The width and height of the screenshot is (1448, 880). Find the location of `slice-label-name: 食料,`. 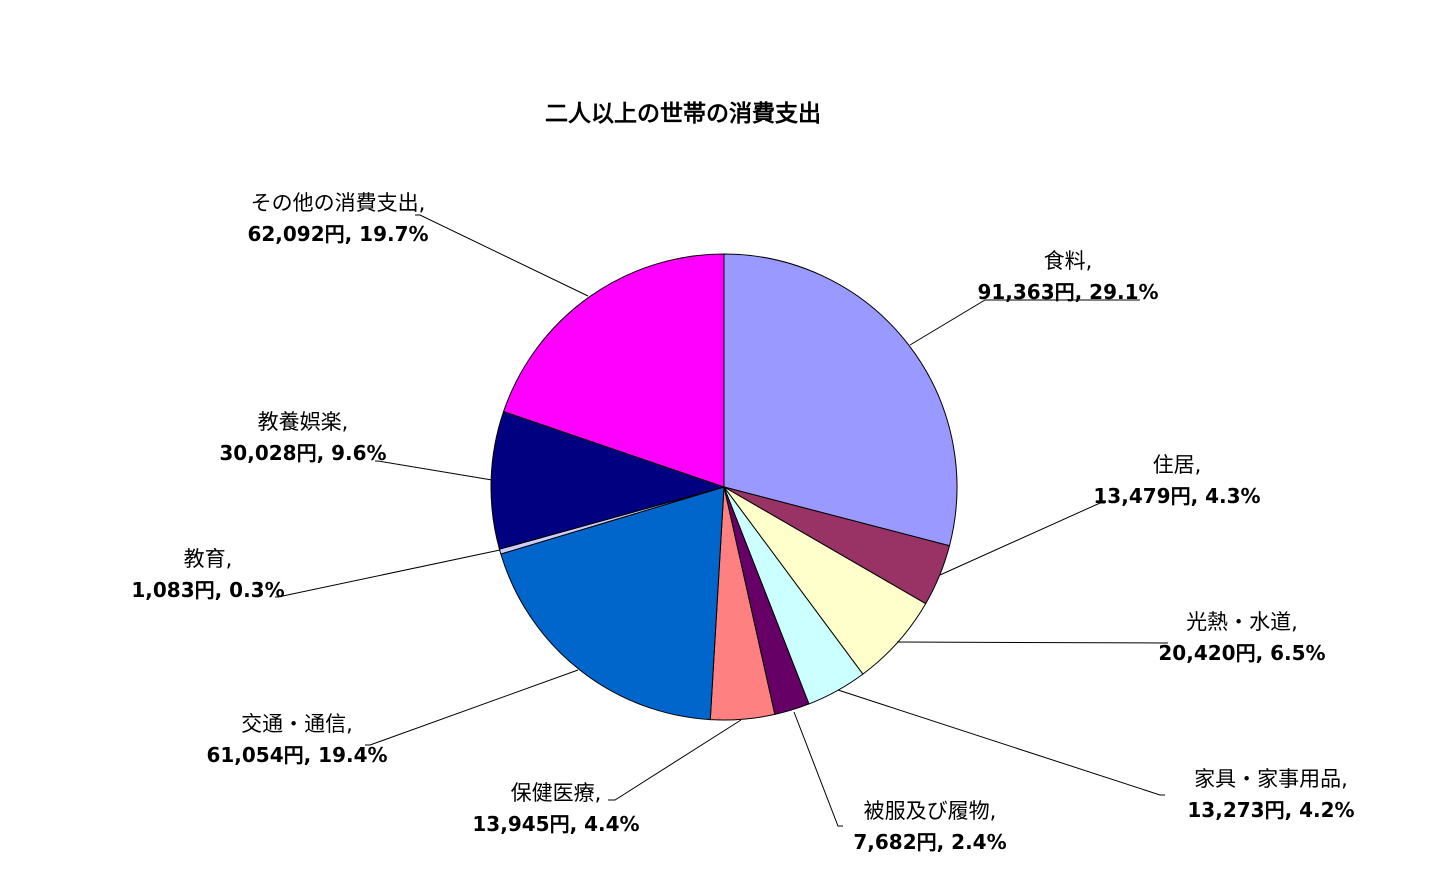

slice-label-name: 食料, is located at coordinates (1068, 261).